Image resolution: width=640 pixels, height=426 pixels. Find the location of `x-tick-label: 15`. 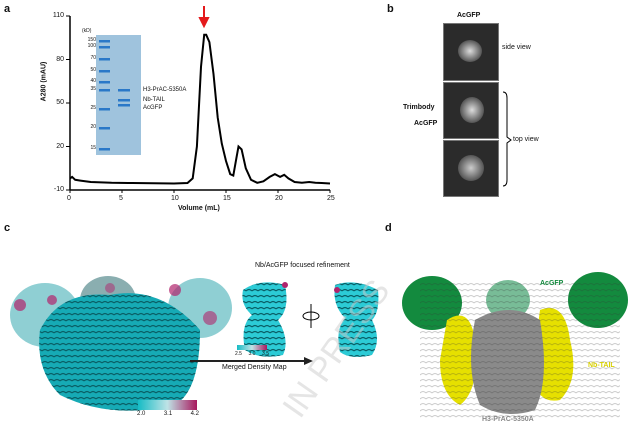

x-tick-label: 15 is located at coordinates (227, 198).